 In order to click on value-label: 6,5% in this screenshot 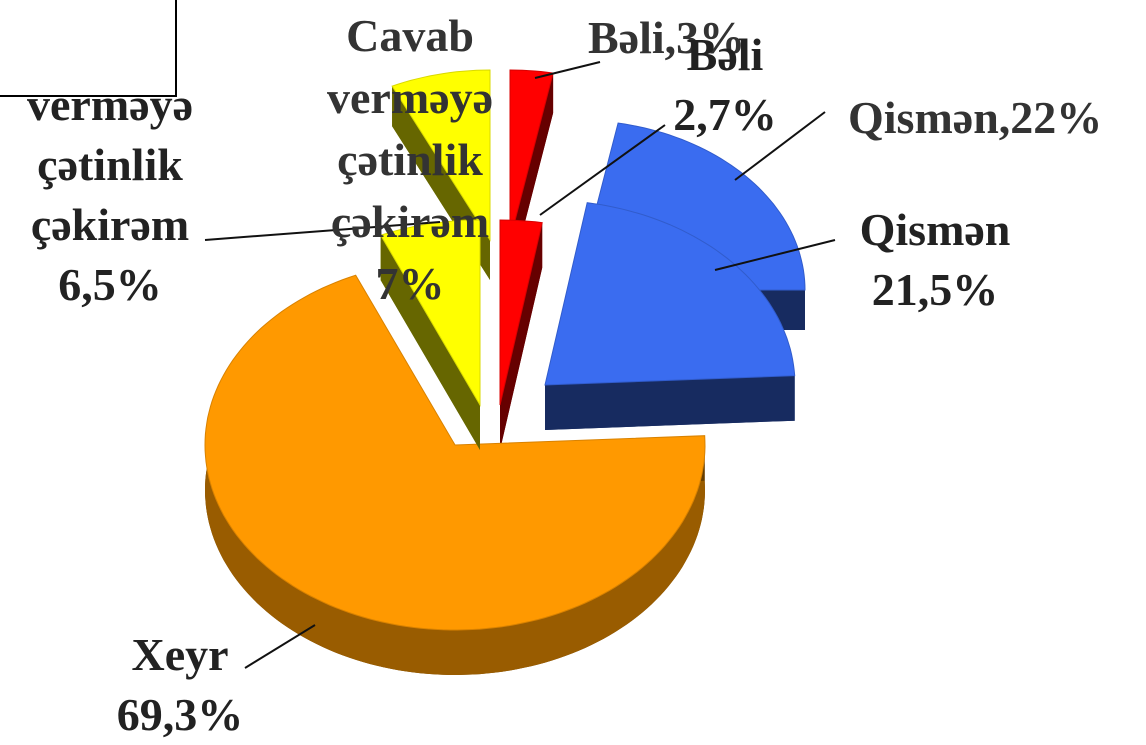, I will do `click(110, 284)`.